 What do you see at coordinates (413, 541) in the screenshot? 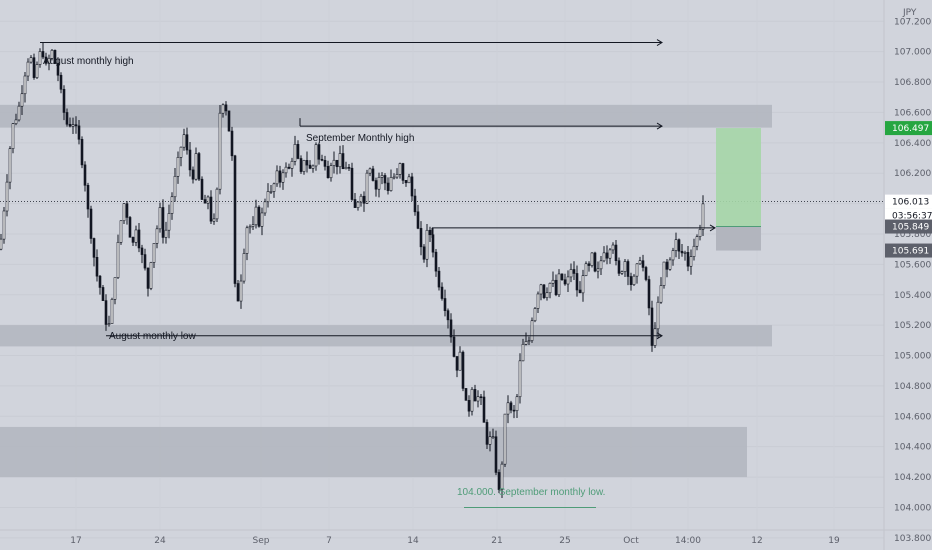
I see `time-tick-label: 14` at bounding box center [413, 541].